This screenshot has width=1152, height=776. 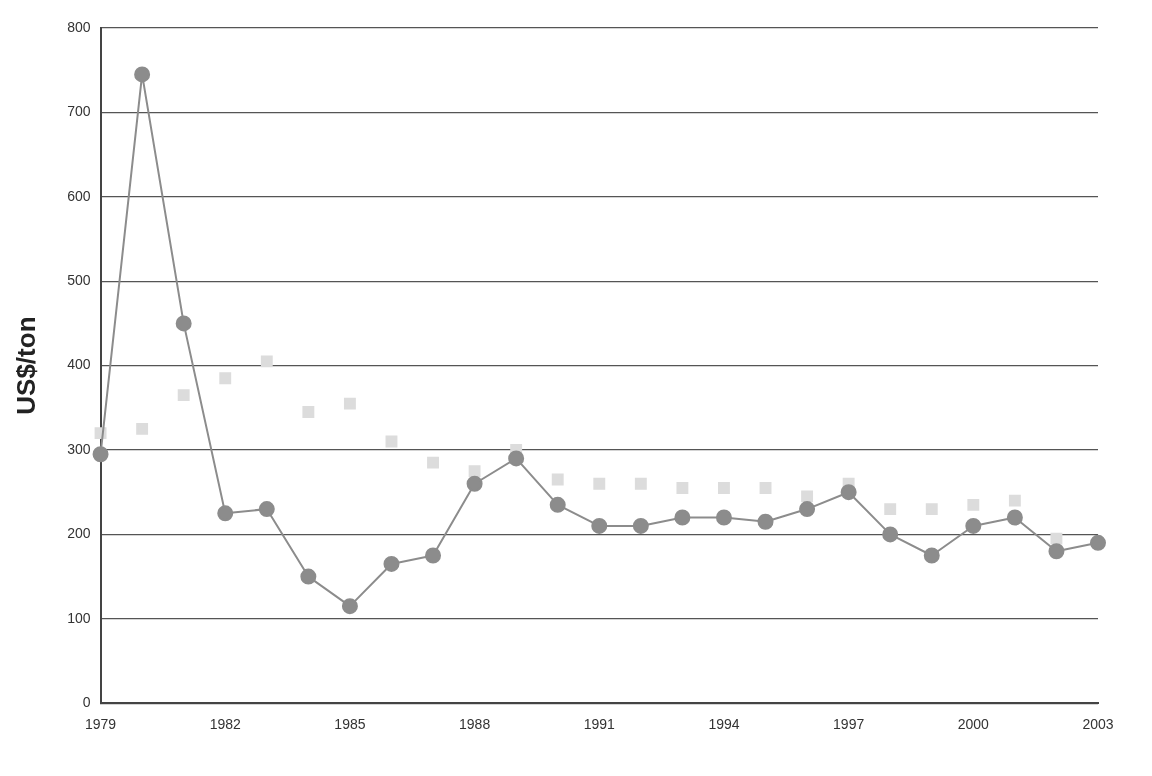 What do you see at coordinates (475, 724) in the screenshot?
I see `x-tick-label: 1988` at bounding box center [475, 724].